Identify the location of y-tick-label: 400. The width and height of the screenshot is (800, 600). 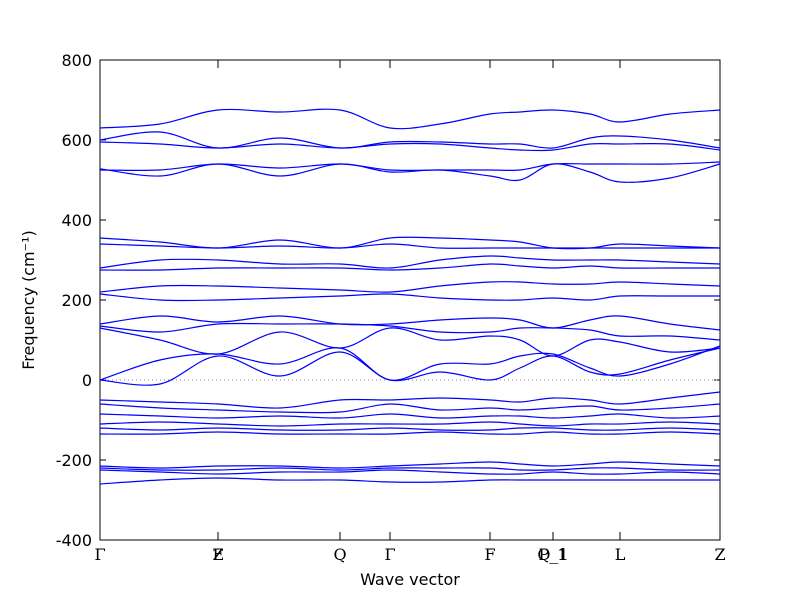
(76, 220).